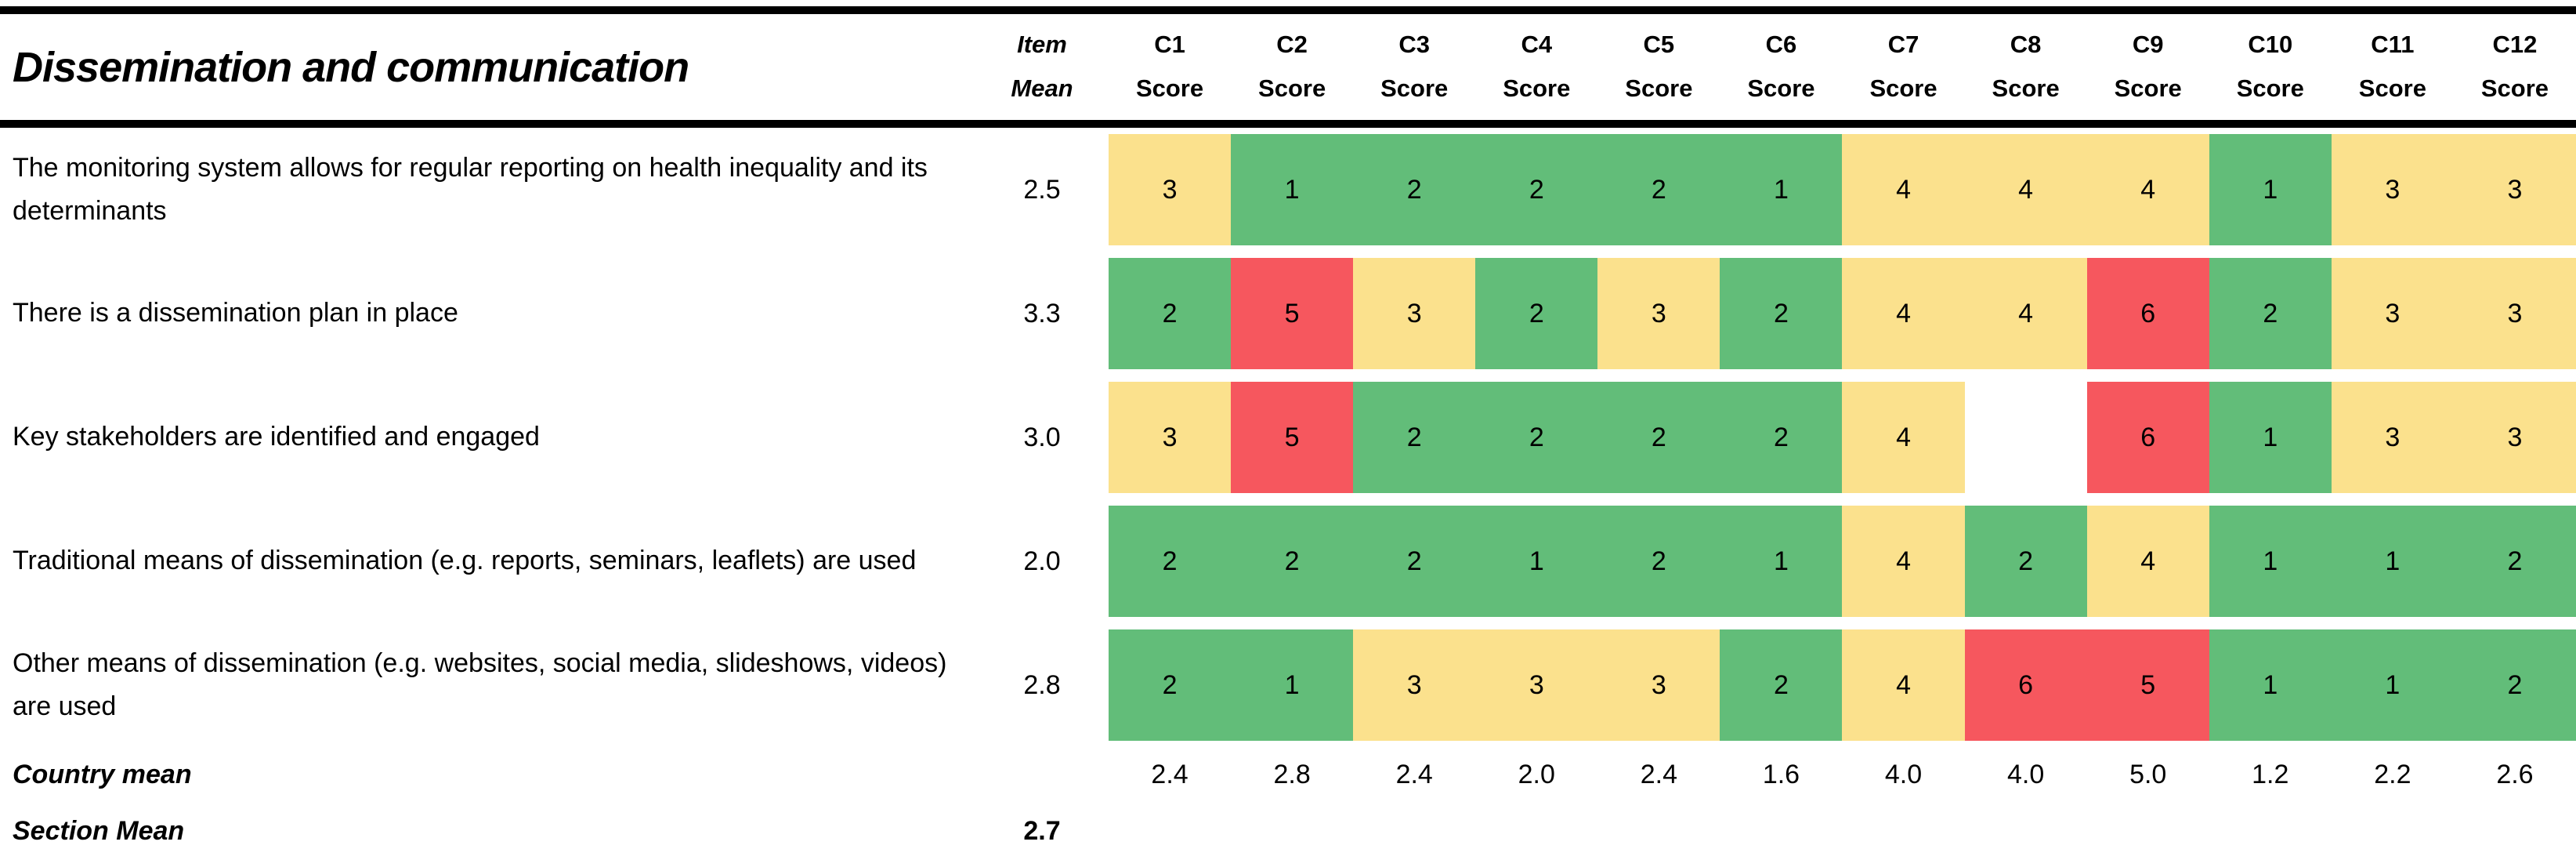  What do you see at coordinates (2393, 44) in the screenshot?
I see `column-id: C11` at bounding box center [2393, 44].